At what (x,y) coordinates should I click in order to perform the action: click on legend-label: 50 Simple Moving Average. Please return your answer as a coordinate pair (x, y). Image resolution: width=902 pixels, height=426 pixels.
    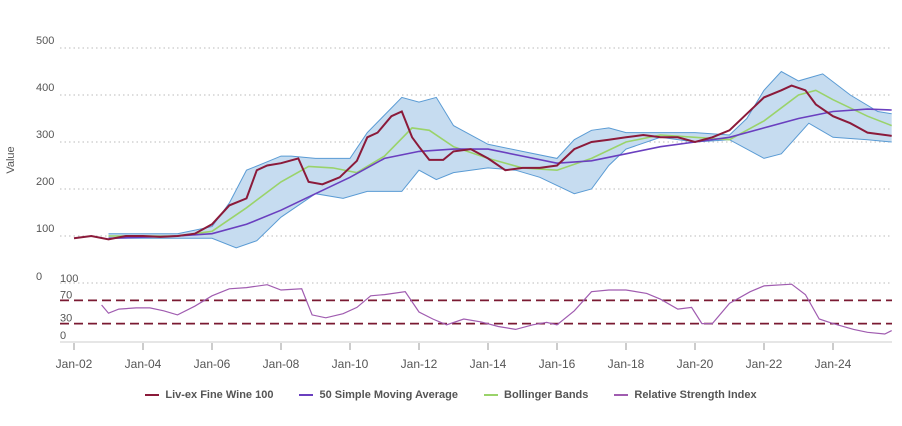
    Looking at the image, I should click on (389, 395).